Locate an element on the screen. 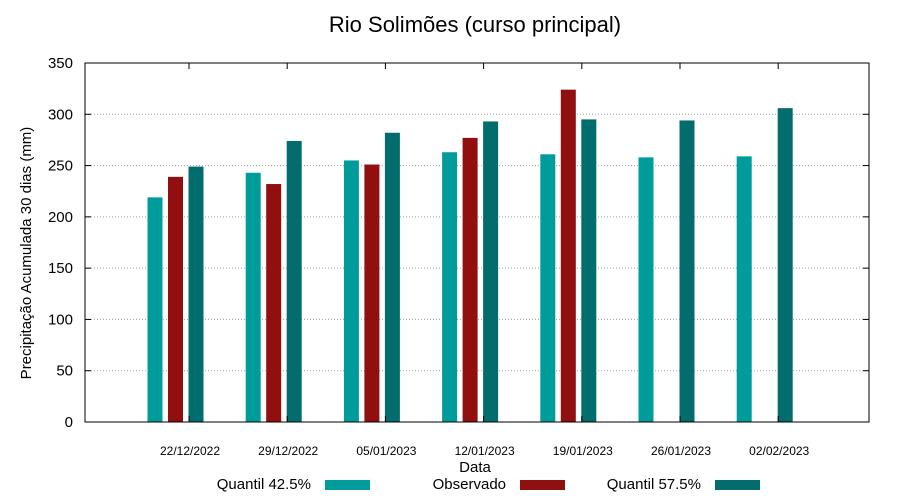 The height and width of the screenshot is (500, 900). y-tick-label: 50 is located at coordinates (64, 371).